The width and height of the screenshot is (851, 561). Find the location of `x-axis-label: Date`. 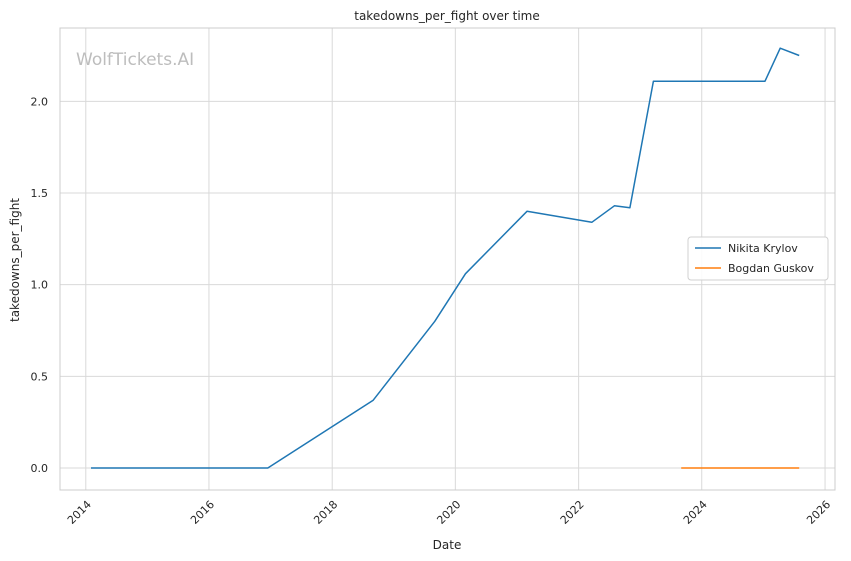

x-axis-label: Date is located at coordinates (447, 545).